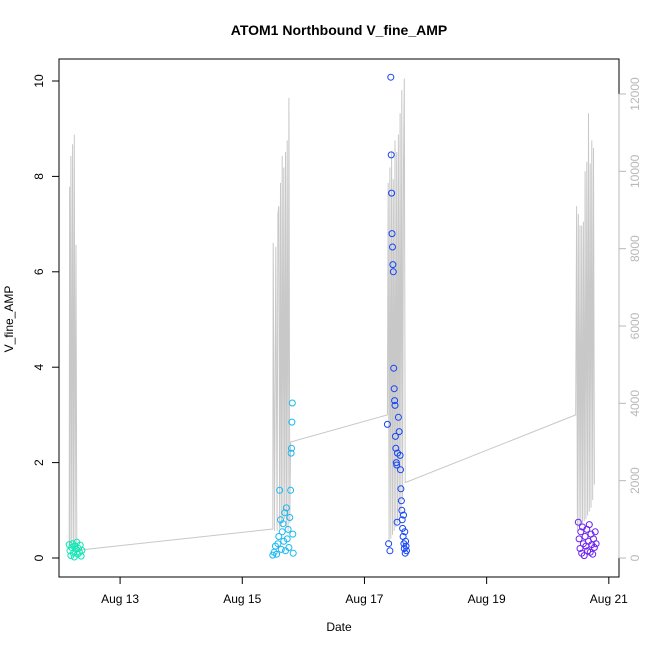  What do you see at coordinates (46, 317) in the screenshot?
I see `y-axis: 0 2 4 6 8 10` at bounding box center [46, 317].